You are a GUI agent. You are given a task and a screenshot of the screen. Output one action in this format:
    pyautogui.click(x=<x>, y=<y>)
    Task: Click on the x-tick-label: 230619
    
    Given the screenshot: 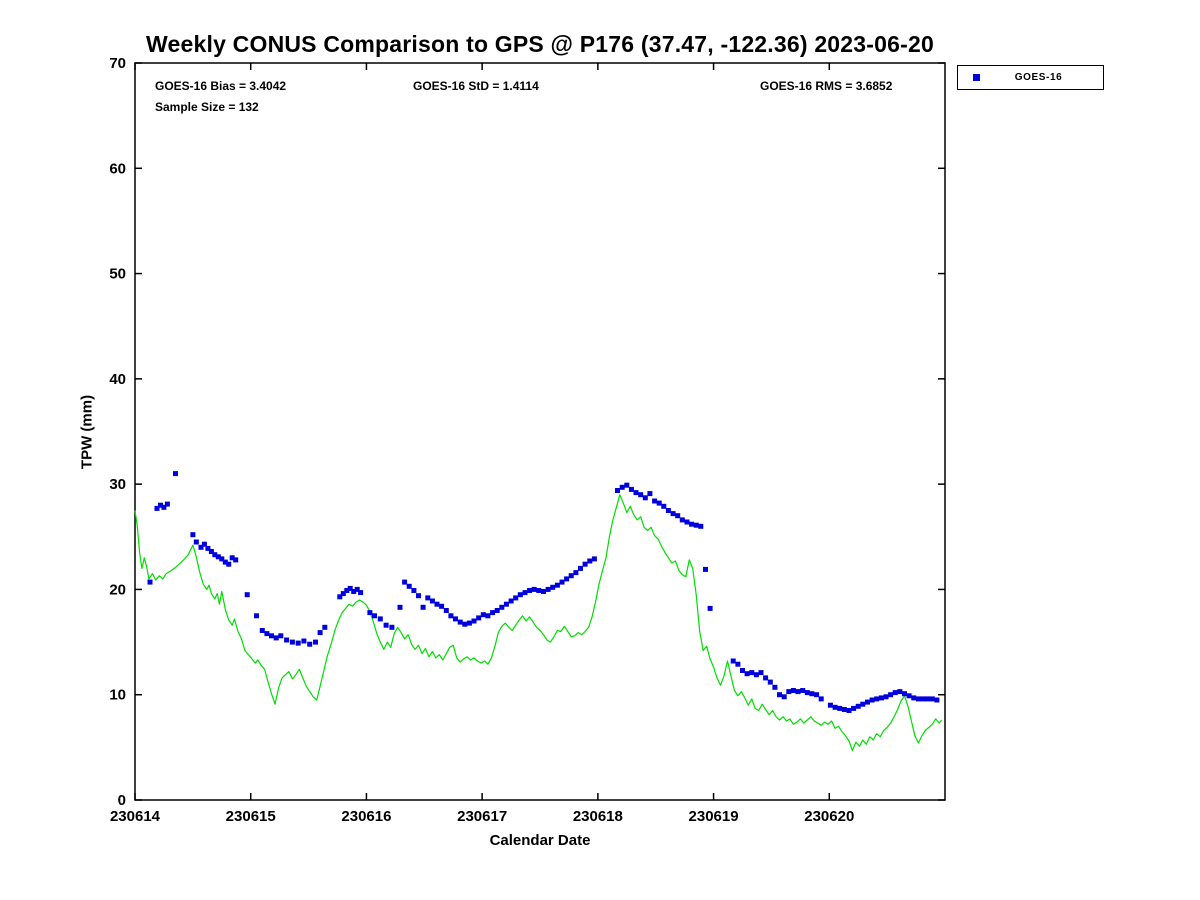 What is the action you would take?
    pyautogui.click(x=714, y=816)
    